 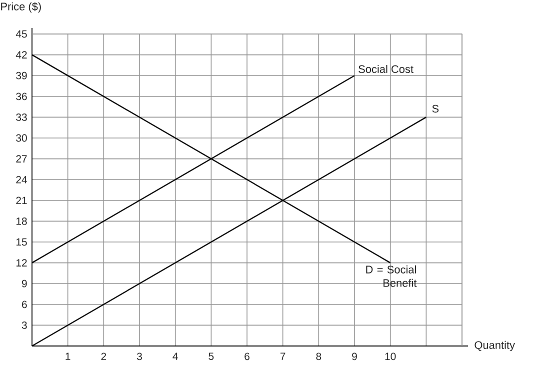 I want to click on series-label: S, so click(x=435, y=108).